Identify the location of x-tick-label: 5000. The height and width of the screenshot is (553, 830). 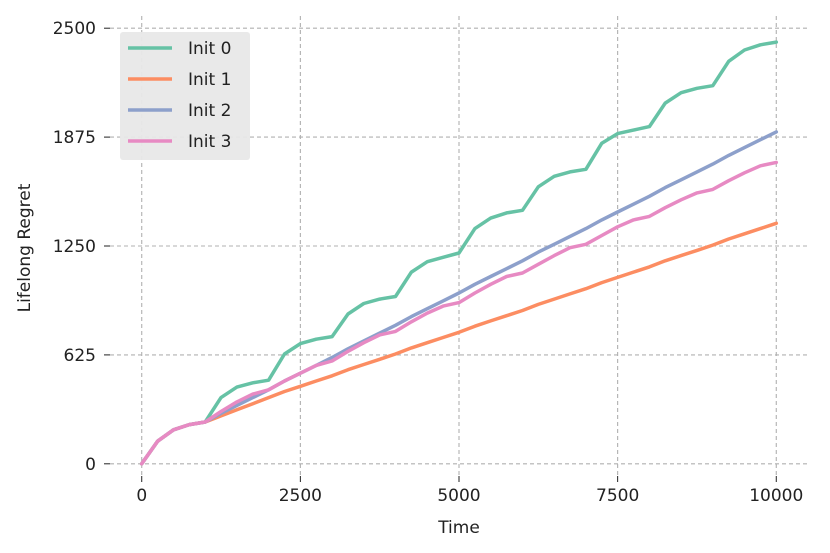
(458, 496).